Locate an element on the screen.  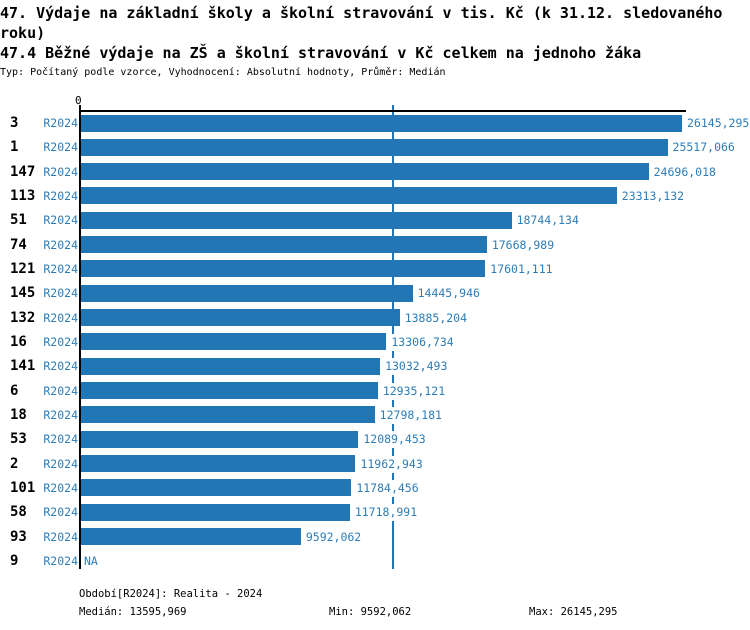
row-category-label: 58 is located at coordinates (18, 512).